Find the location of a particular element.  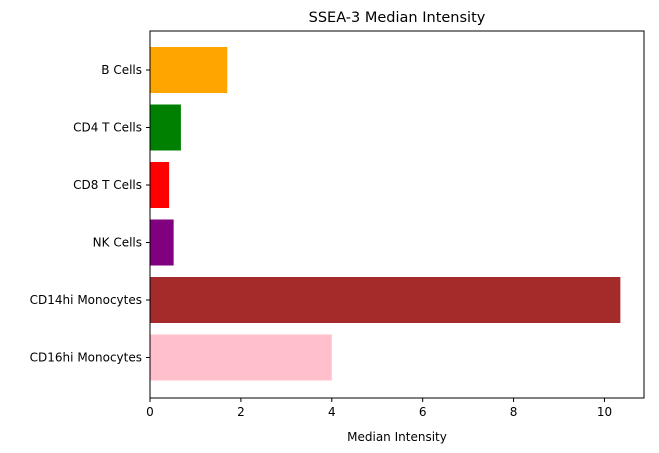

x-axis-label: Median Intensity is located at coordinates (397, 437).